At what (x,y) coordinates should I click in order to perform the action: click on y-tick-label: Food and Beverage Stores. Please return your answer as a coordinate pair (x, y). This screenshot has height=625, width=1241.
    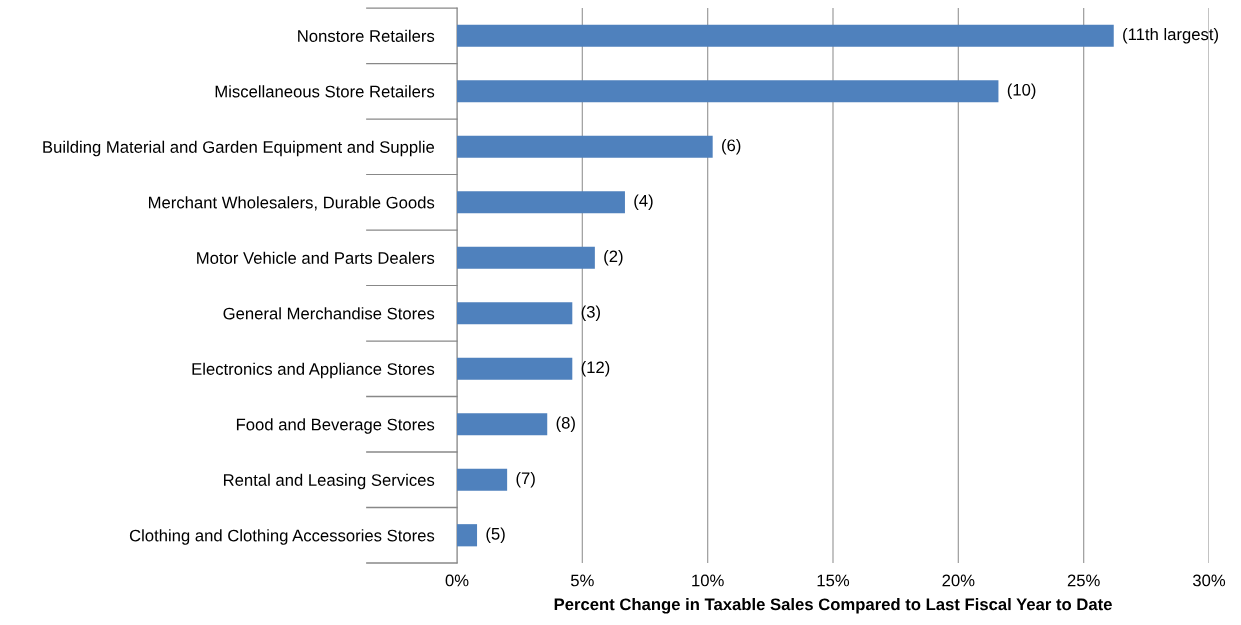
    Looking at the image, I should click on (335, 426).